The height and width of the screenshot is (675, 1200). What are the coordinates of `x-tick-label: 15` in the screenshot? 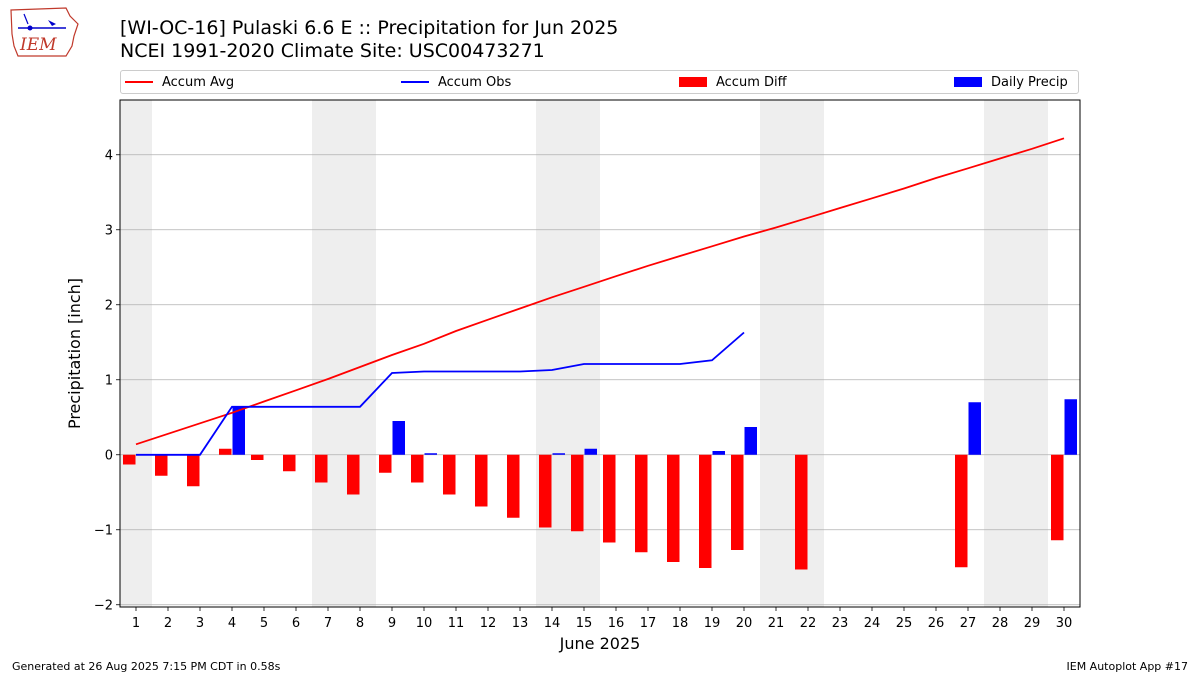 It's located at (584, 623).